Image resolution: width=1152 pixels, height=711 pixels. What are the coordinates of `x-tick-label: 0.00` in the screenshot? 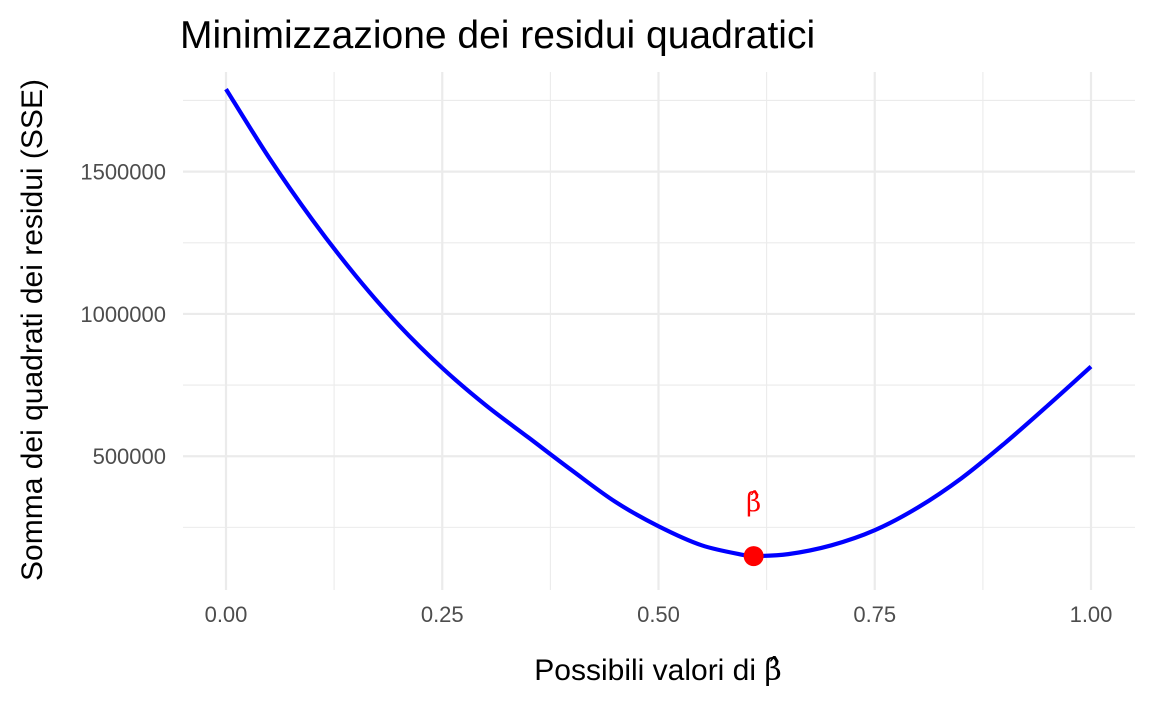 It's located at (226, 614).